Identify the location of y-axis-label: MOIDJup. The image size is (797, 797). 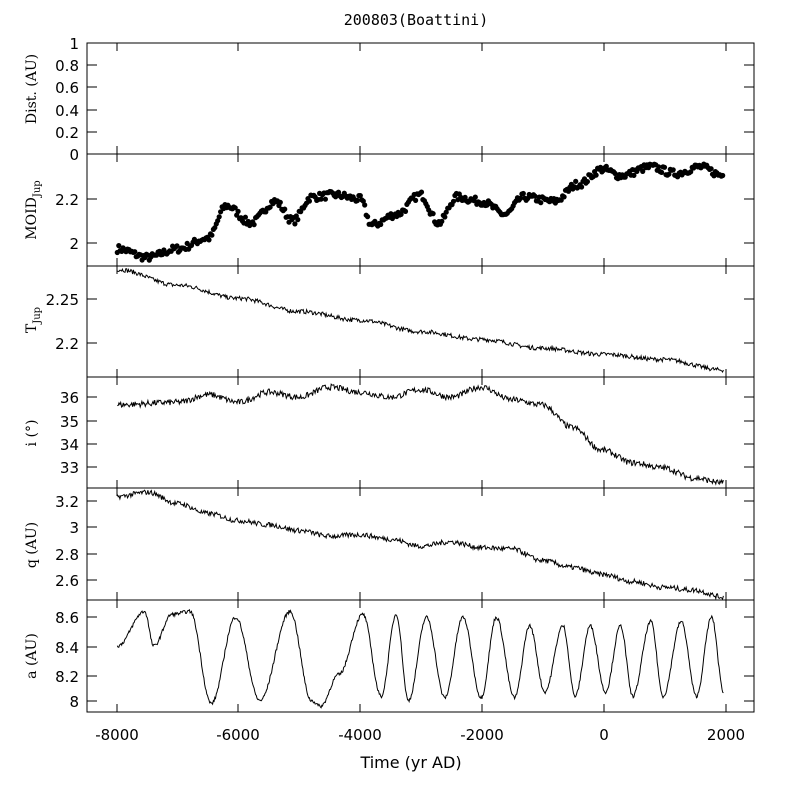
(33, 209).